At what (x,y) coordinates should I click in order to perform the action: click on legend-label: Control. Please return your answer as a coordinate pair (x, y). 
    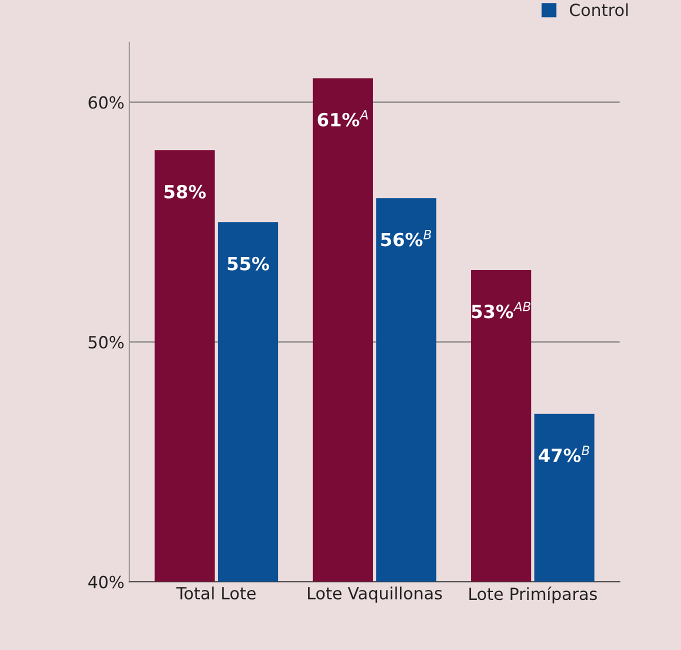
    Looking at the image, I should click on (599, 9).